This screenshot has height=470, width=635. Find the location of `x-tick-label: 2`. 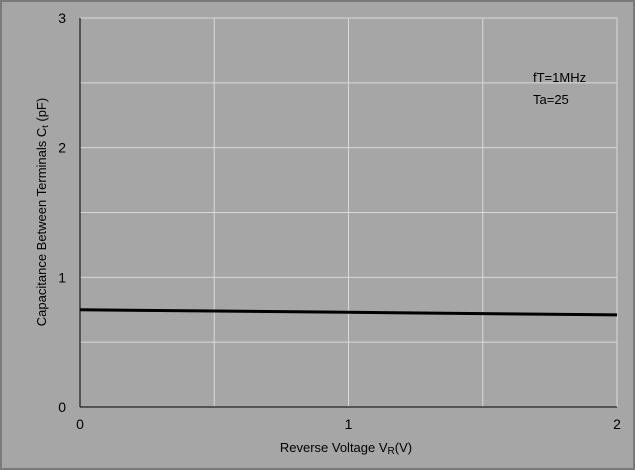

x-tick-label: 2 is located at coordinates (617, 424).